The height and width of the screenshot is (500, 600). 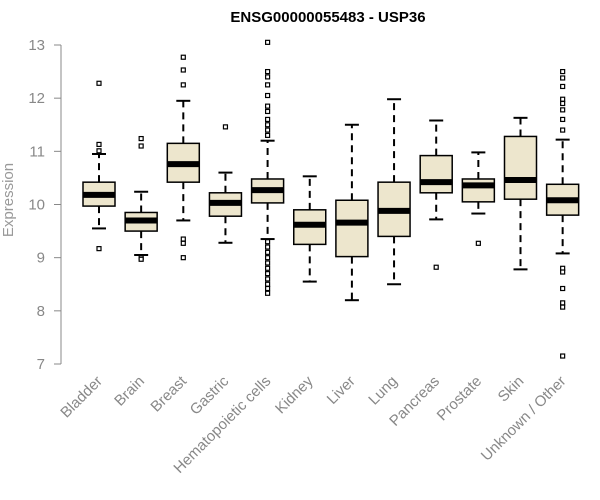 I want to click on y-tick-label: 7, so click(x=41, y=364).